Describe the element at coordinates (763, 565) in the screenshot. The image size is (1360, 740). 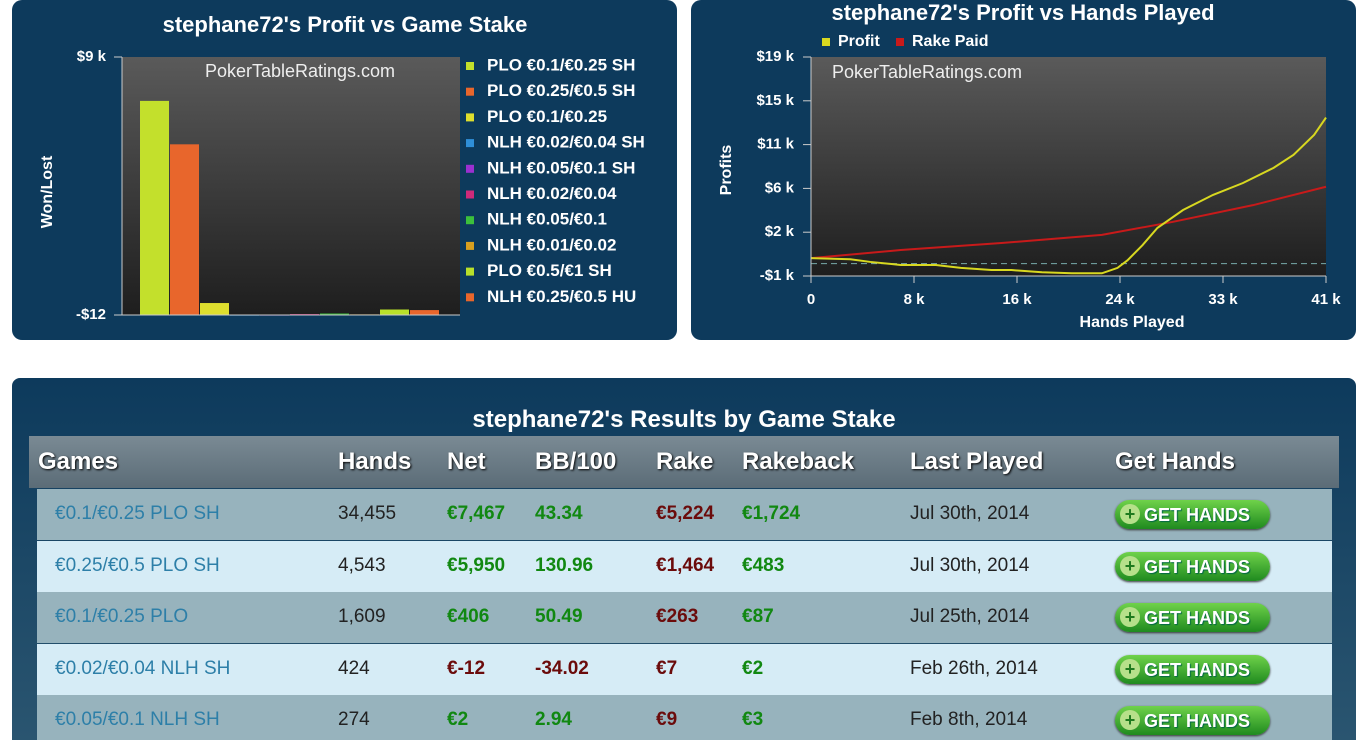
I see `table-cell: €483` at that location.